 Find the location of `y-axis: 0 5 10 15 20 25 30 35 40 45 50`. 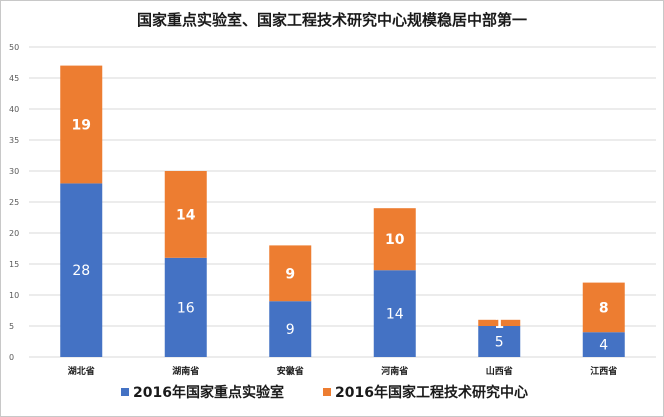

y-axis: 0 5 10 15 20 25 30 35 40 45 50 is located at coordinates (14, 202).